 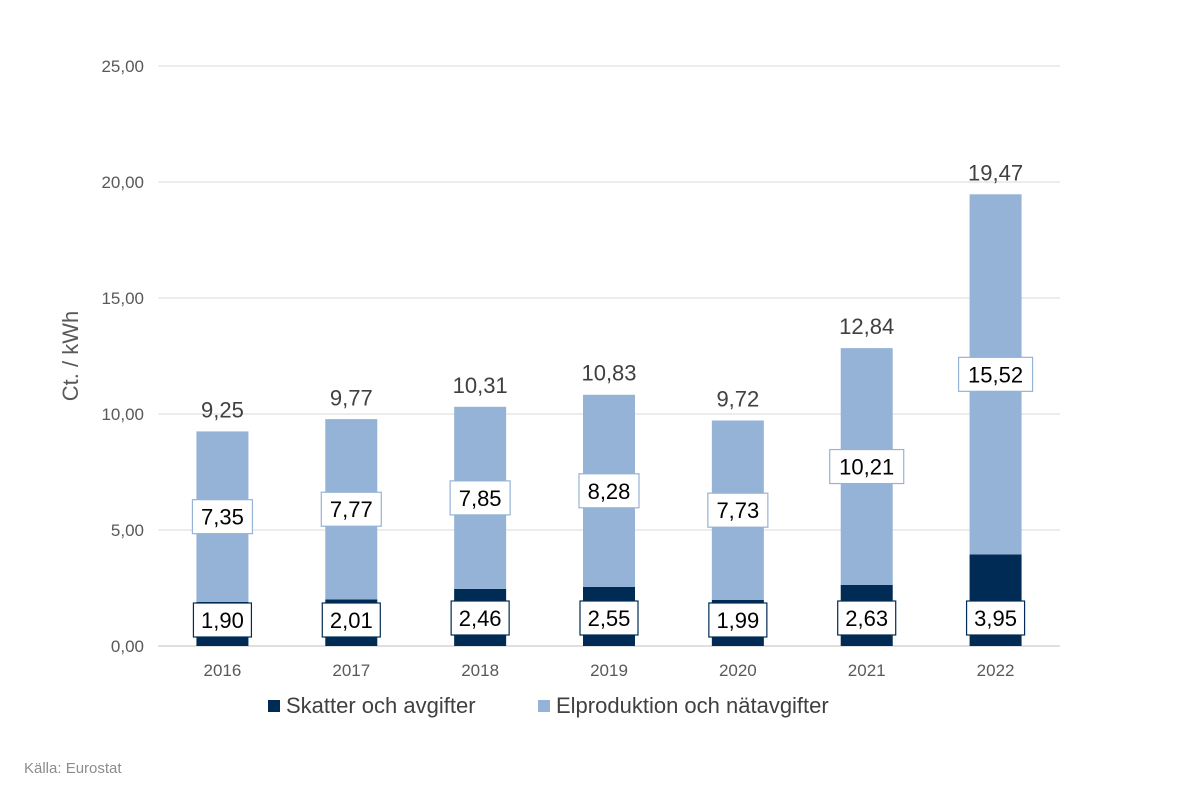 I want to click on legend-label: Skatter och avgifter, so click(x=381, y=705).